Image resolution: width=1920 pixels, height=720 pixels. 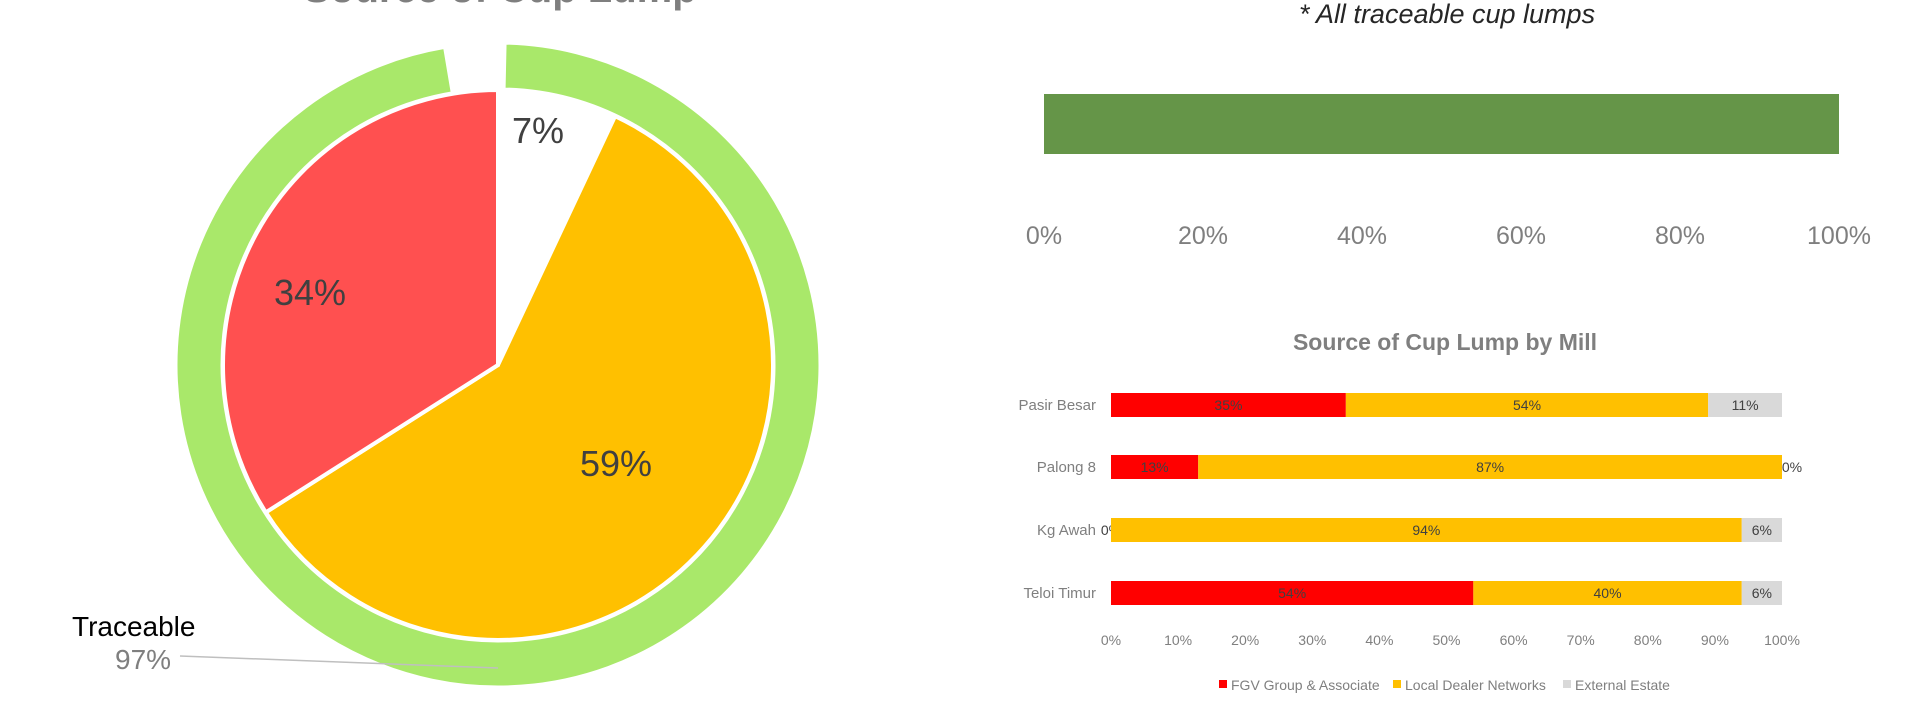 What do you see at coordinates (143, 659) in the screenshot?
I see `ring-value-label: 97%` at bounding box center [143, 659].